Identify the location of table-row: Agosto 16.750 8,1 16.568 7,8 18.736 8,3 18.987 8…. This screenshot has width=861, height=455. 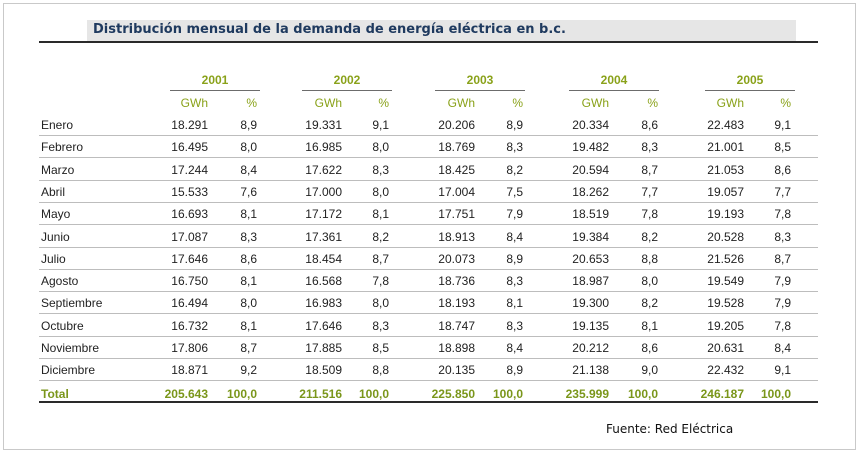
(430, 283).